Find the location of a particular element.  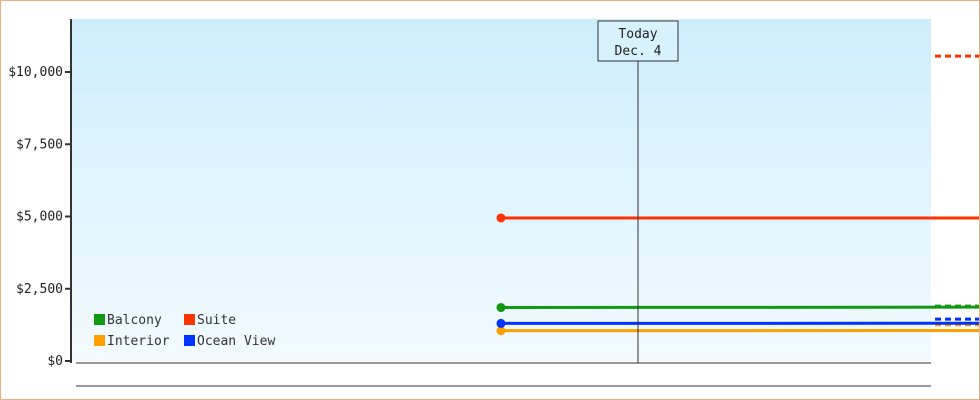

today-box is located at coordinates (638, 41).